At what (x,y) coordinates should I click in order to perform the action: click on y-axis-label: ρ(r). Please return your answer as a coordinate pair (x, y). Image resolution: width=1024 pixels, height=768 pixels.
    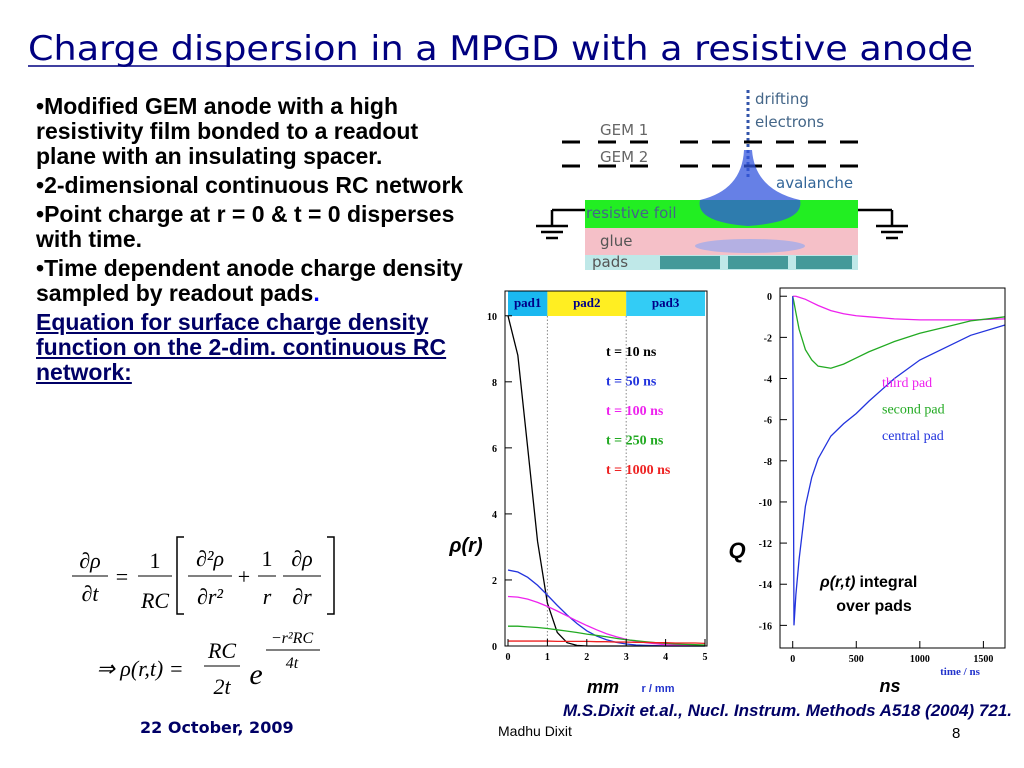
    Looking at the image, I should click on (465, 546).